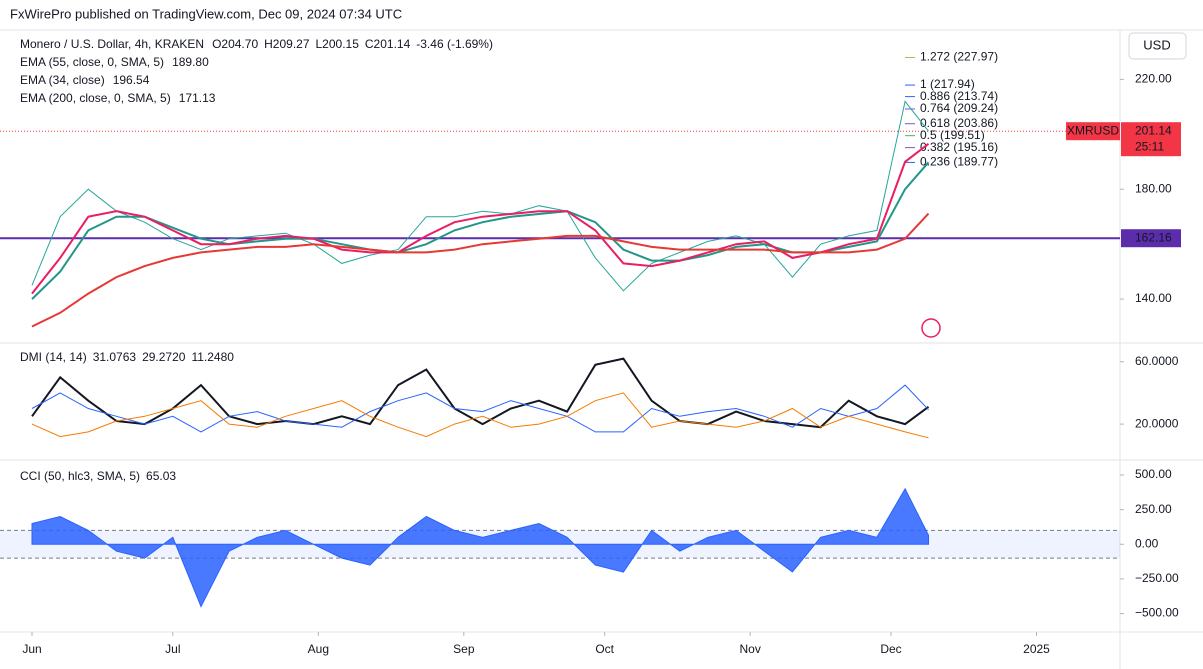 This screenshot has width=1203, height=669. What do you see at coordinates (480, 547) in the screenshot?
I see `cci-area` at bounding box center [480, 547].